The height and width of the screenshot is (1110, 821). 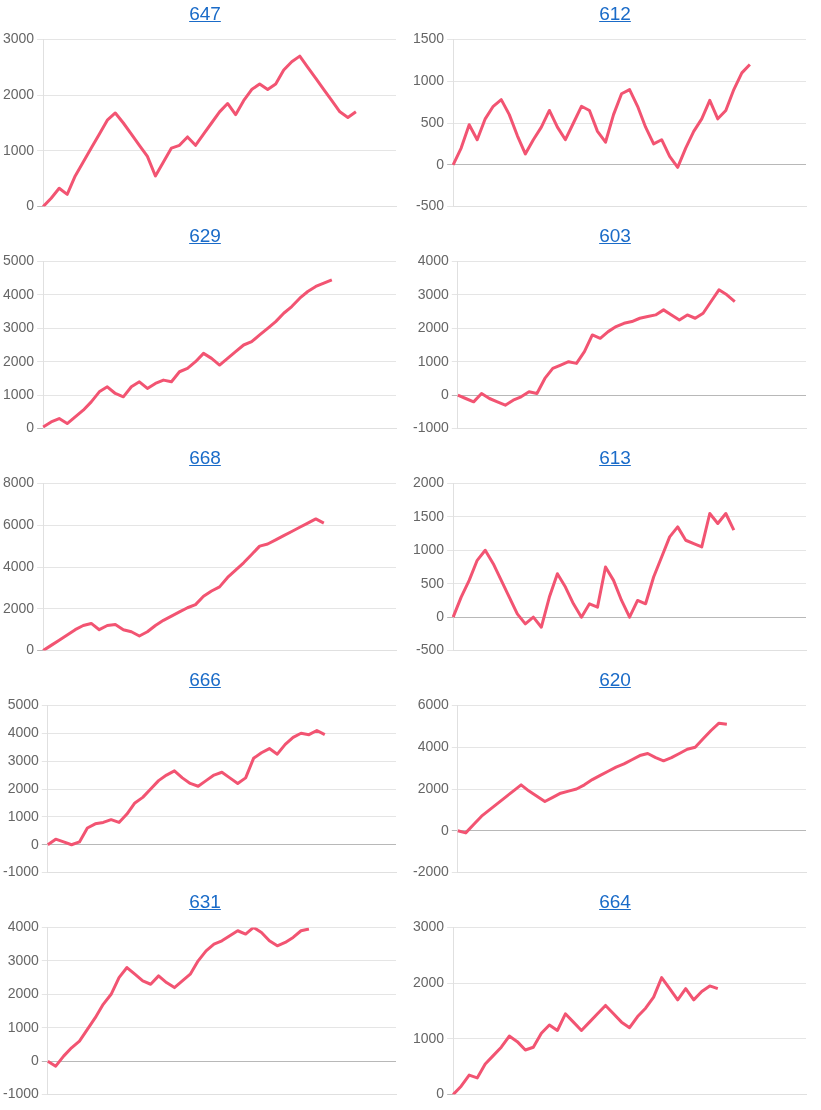 What do you see at coordinates (615, 680) in the screenshot?
I see `chart-title: 620` at bounding box center [615, 680].